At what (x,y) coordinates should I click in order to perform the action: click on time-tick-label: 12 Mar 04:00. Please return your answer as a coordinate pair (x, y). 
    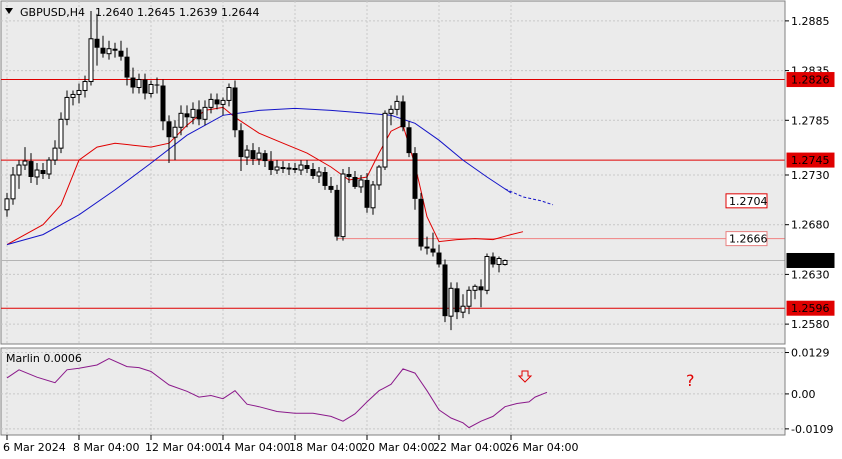
    Looking at the image, I should click on (181, 447).